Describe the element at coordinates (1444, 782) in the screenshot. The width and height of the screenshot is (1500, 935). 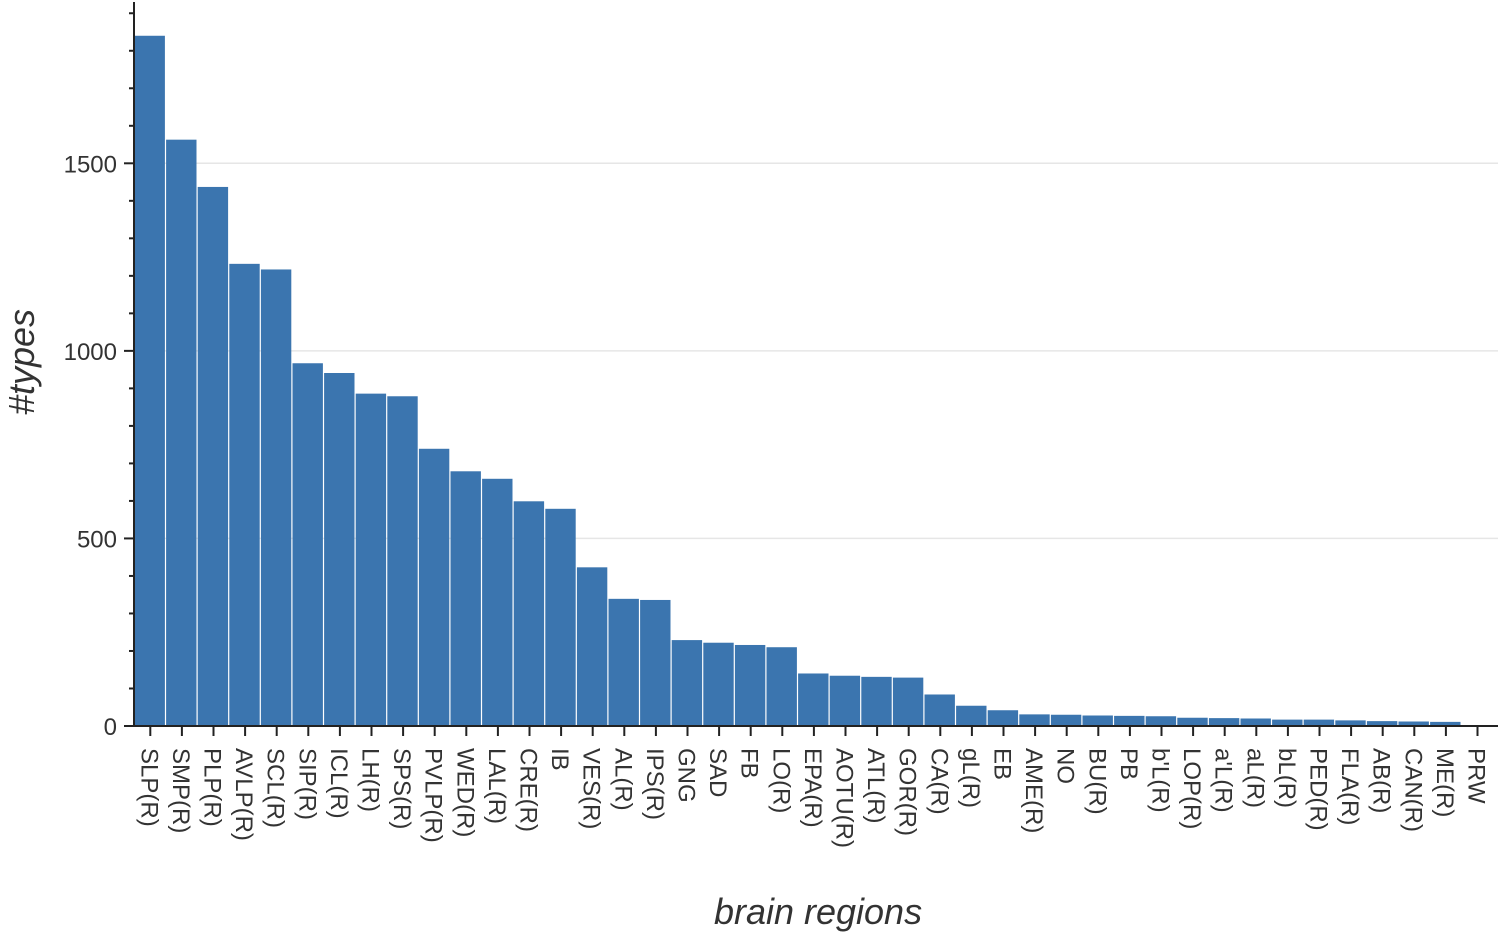
I see `x-tick-label: ME(R)` at that location.